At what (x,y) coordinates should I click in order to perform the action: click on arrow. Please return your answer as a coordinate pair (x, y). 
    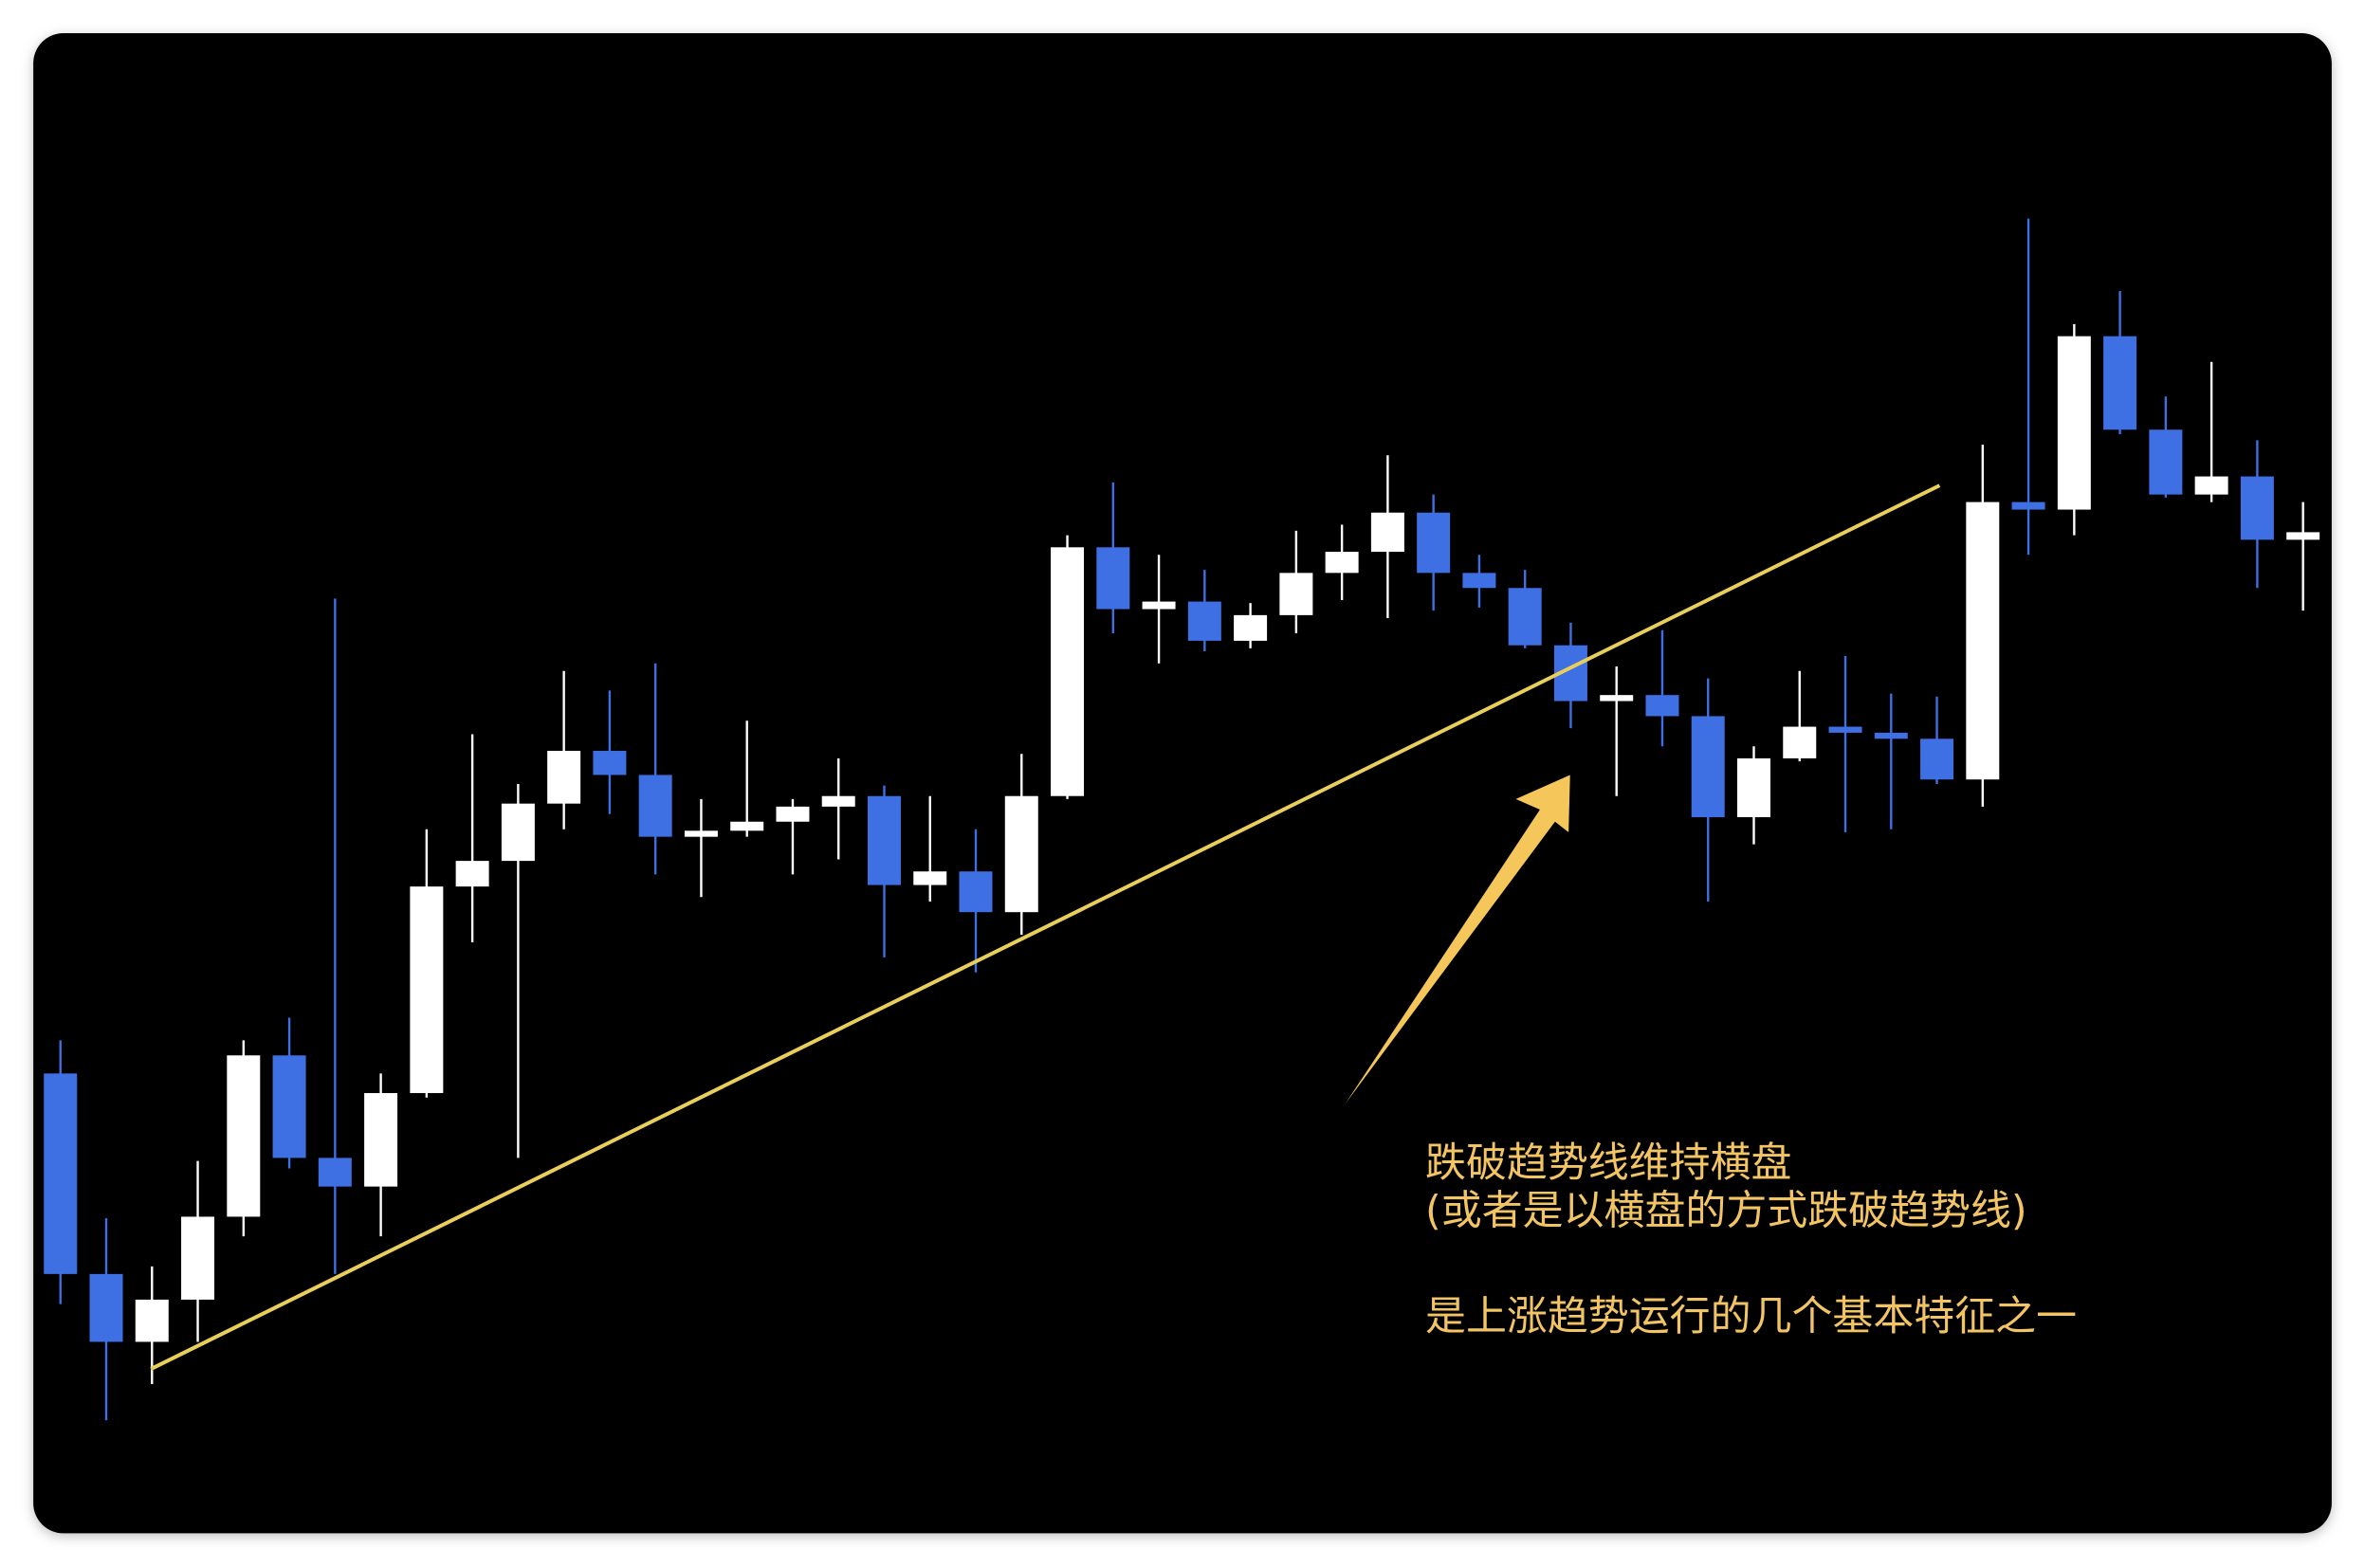
    Looking at the image, I should click on (1457, 939).